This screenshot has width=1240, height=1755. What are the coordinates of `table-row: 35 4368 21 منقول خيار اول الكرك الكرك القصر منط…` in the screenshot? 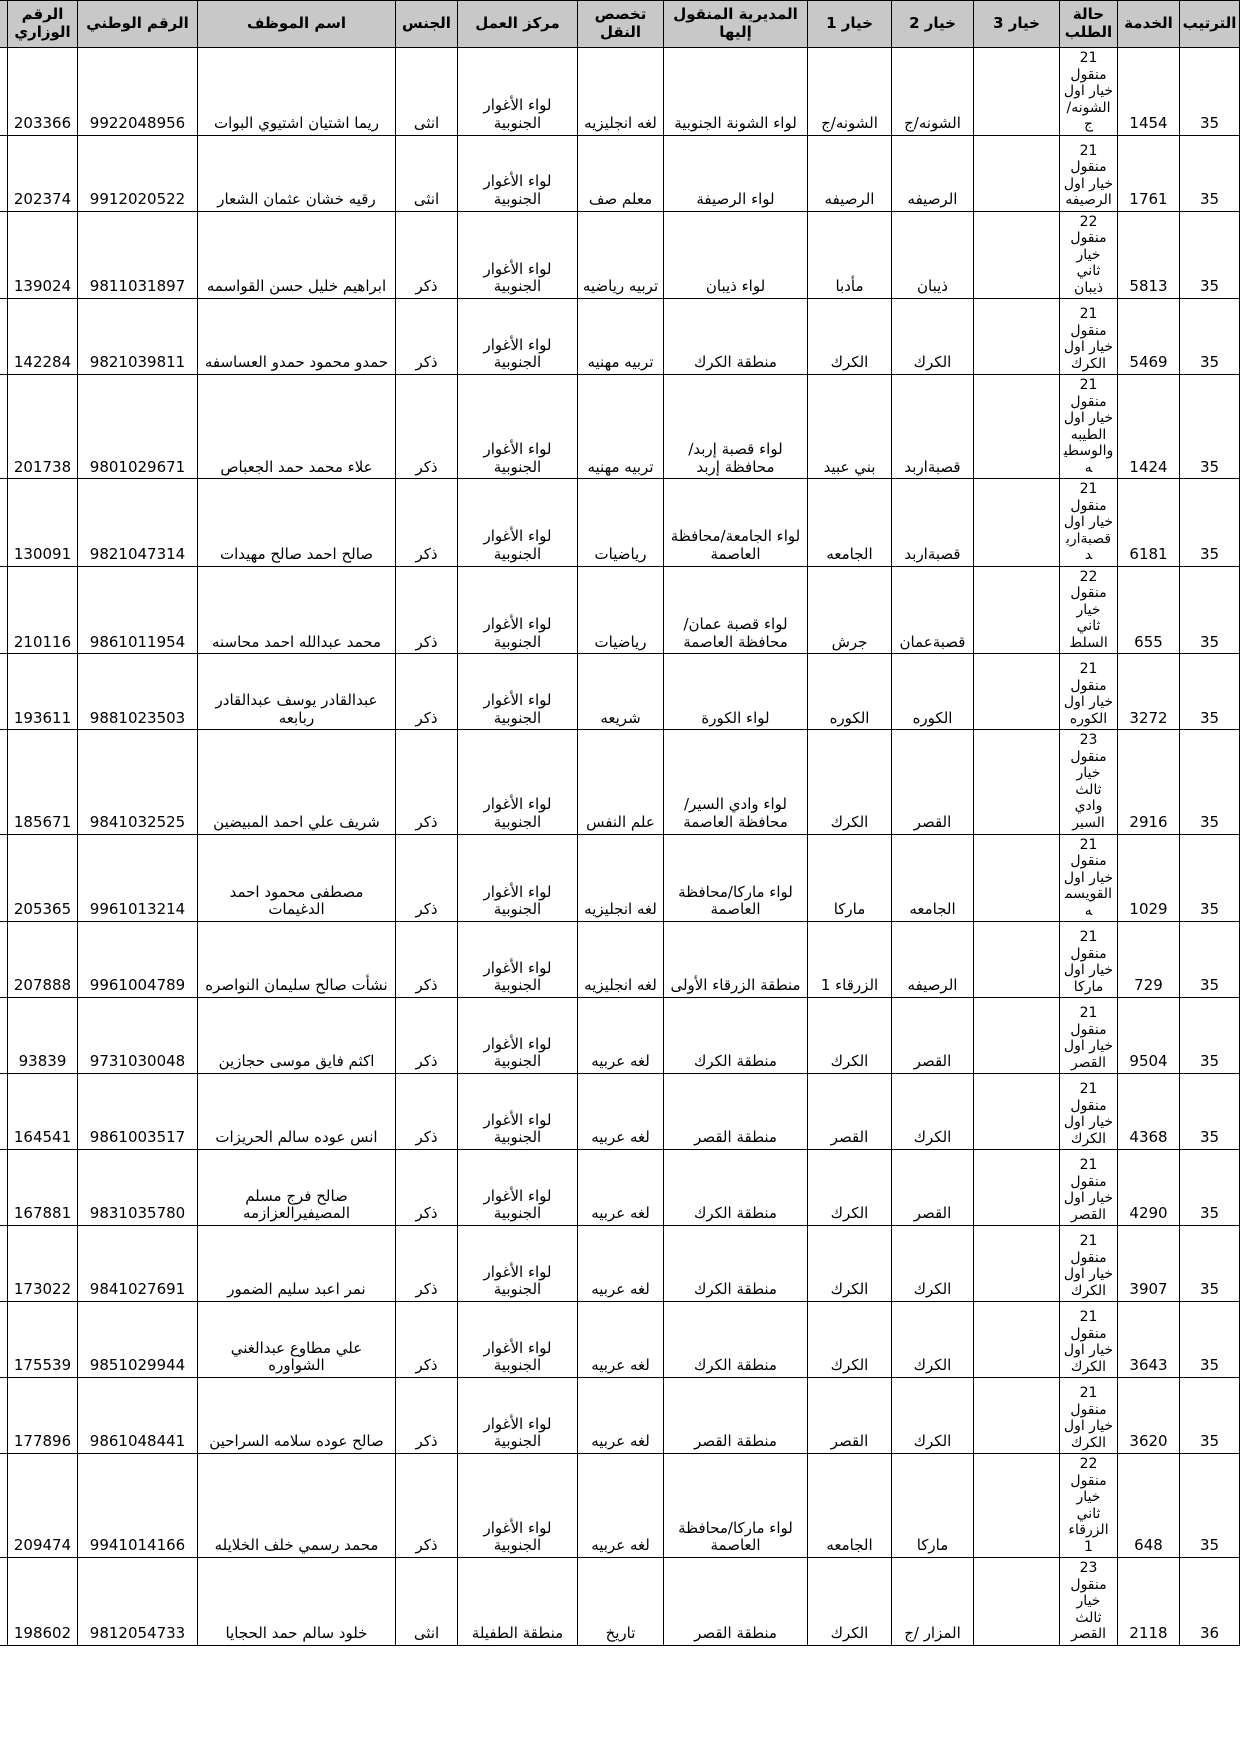 It's located at (620, 1112).